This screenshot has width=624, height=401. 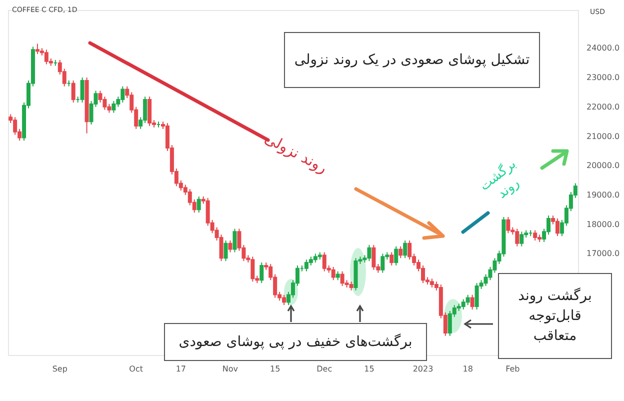 I want to click on x-tick-label: Nov, so click(x=230, y=369).